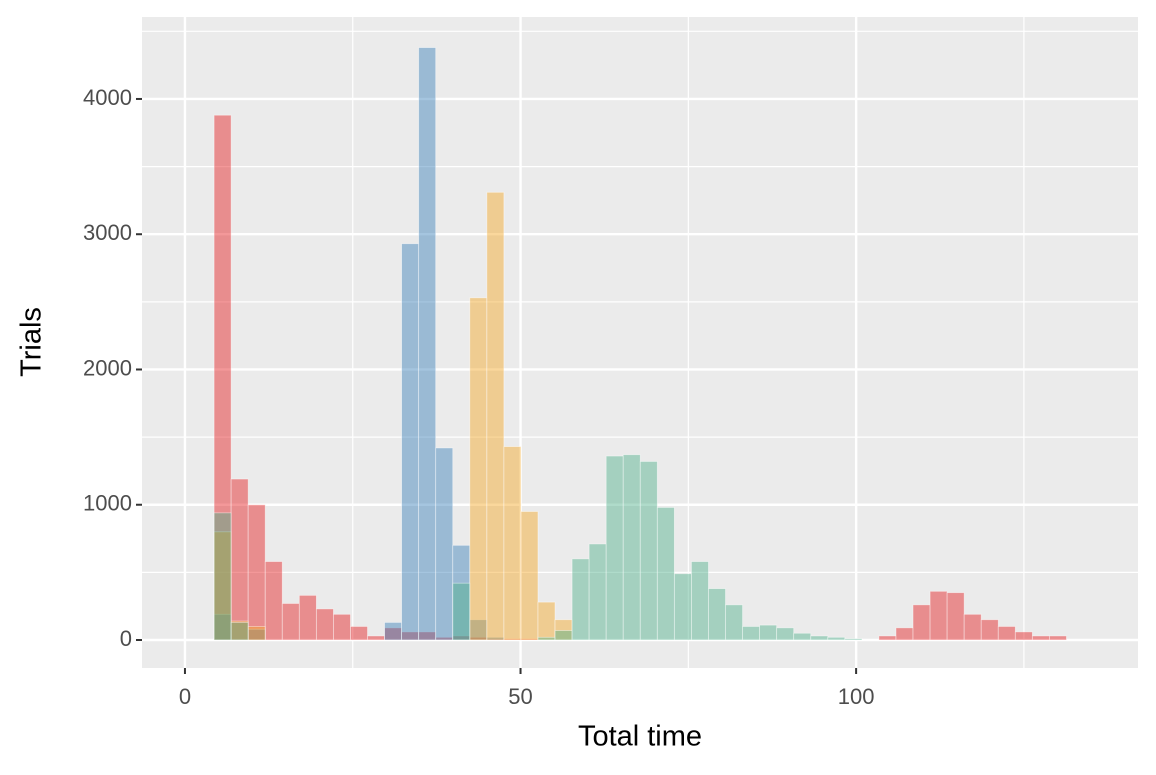  Describe the element at coordinates (640, 737) in the screenshot. I see `x-axis-title: Total time` at that location.